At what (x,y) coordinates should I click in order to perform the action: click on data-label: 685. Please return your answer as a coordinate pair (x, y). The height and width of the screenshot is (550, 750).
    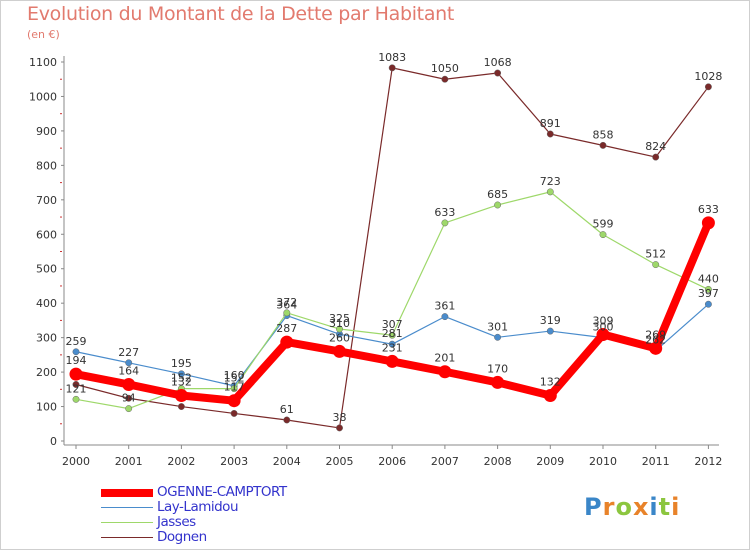
    Looking at the image, I should click on (497, 194).